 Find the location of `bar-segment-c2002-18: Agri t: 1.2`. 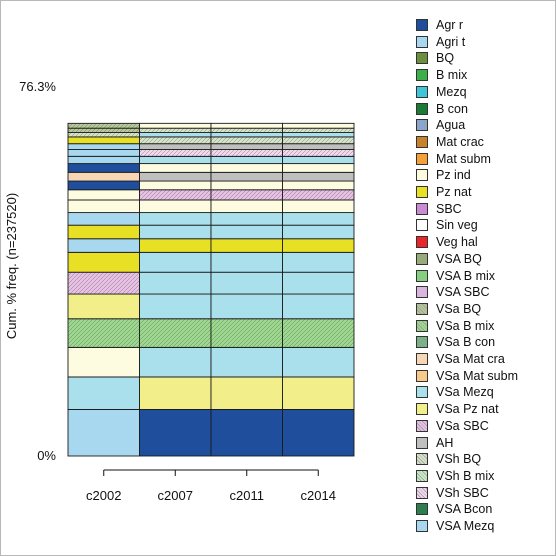

bar-segment-c2002-18: Agri t: 1.2 is located at coordinates (103, 146).